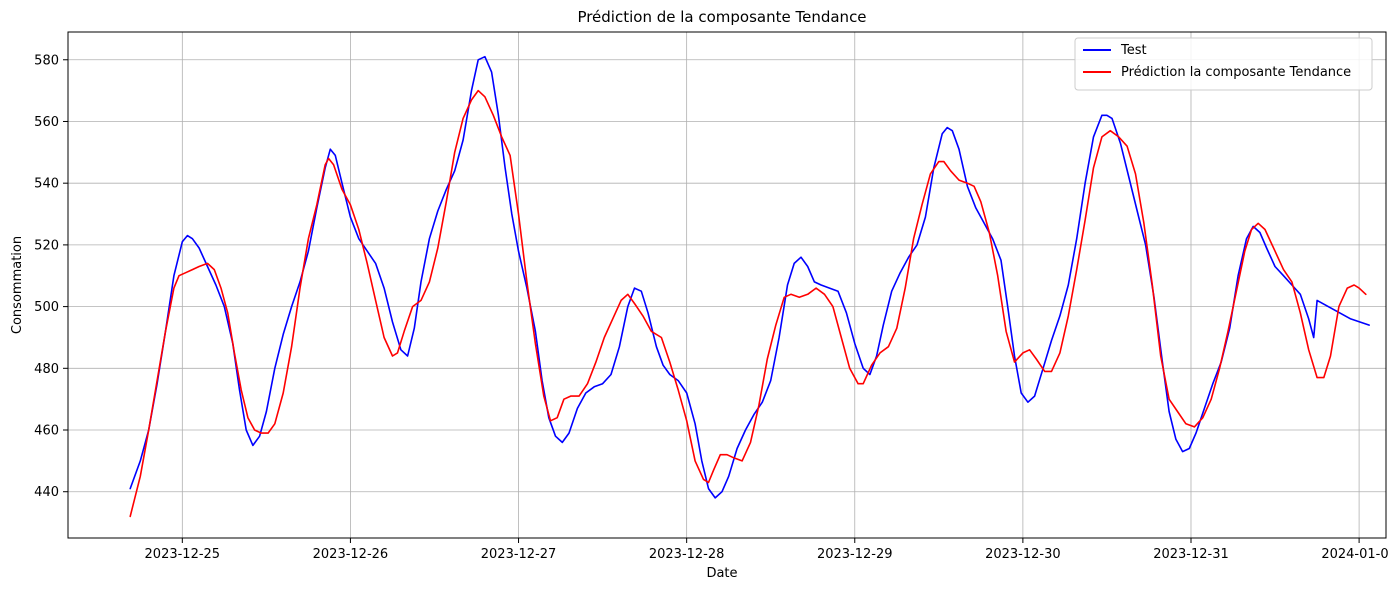  Describe the element at coordinates (17, 285) in the screenshot. I see `y-axis-label: Consommation` at that location.